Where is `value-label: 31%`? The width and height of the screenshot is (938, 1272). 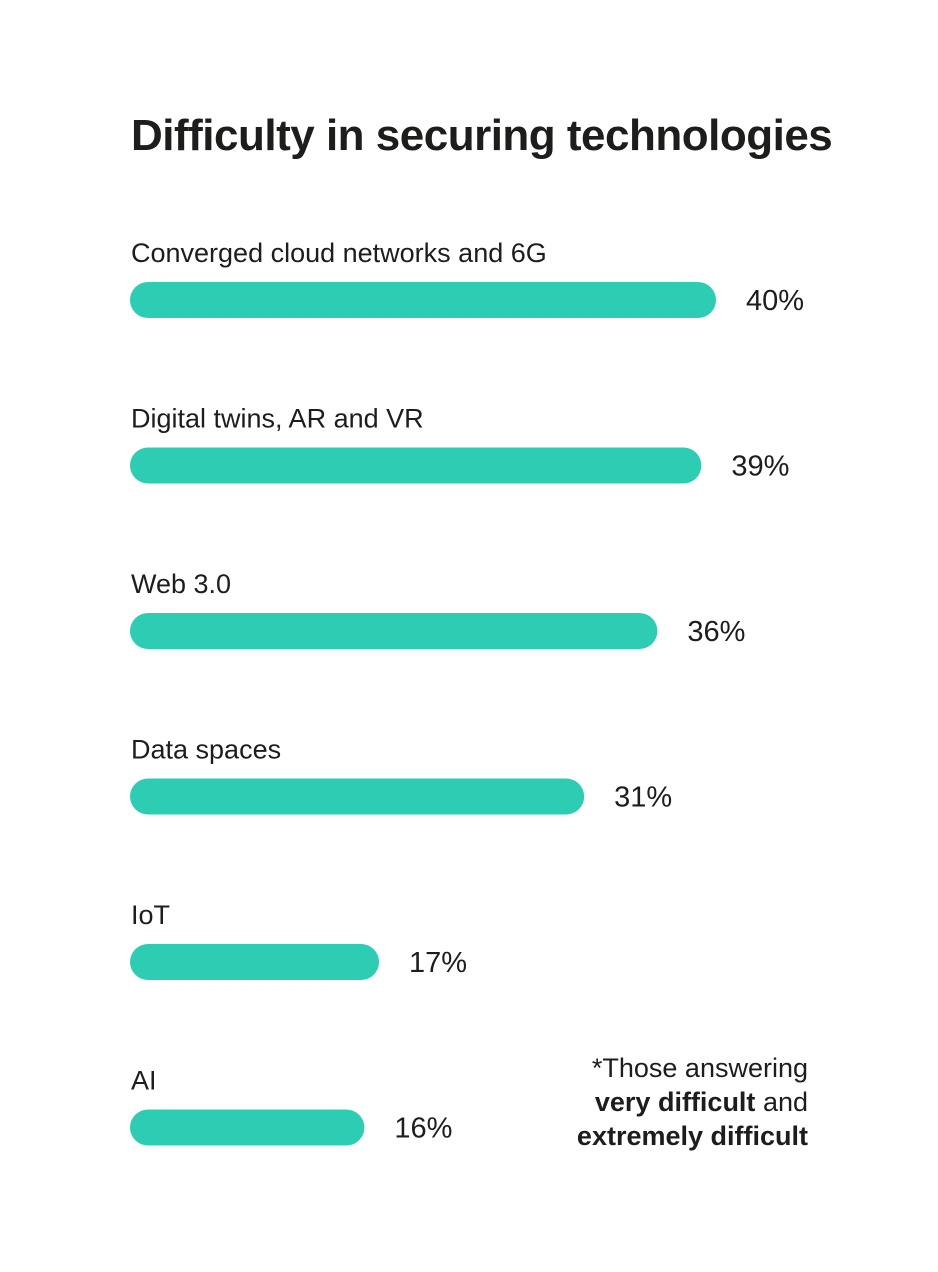
value-label: 31% is located at coordinates (643, 798).